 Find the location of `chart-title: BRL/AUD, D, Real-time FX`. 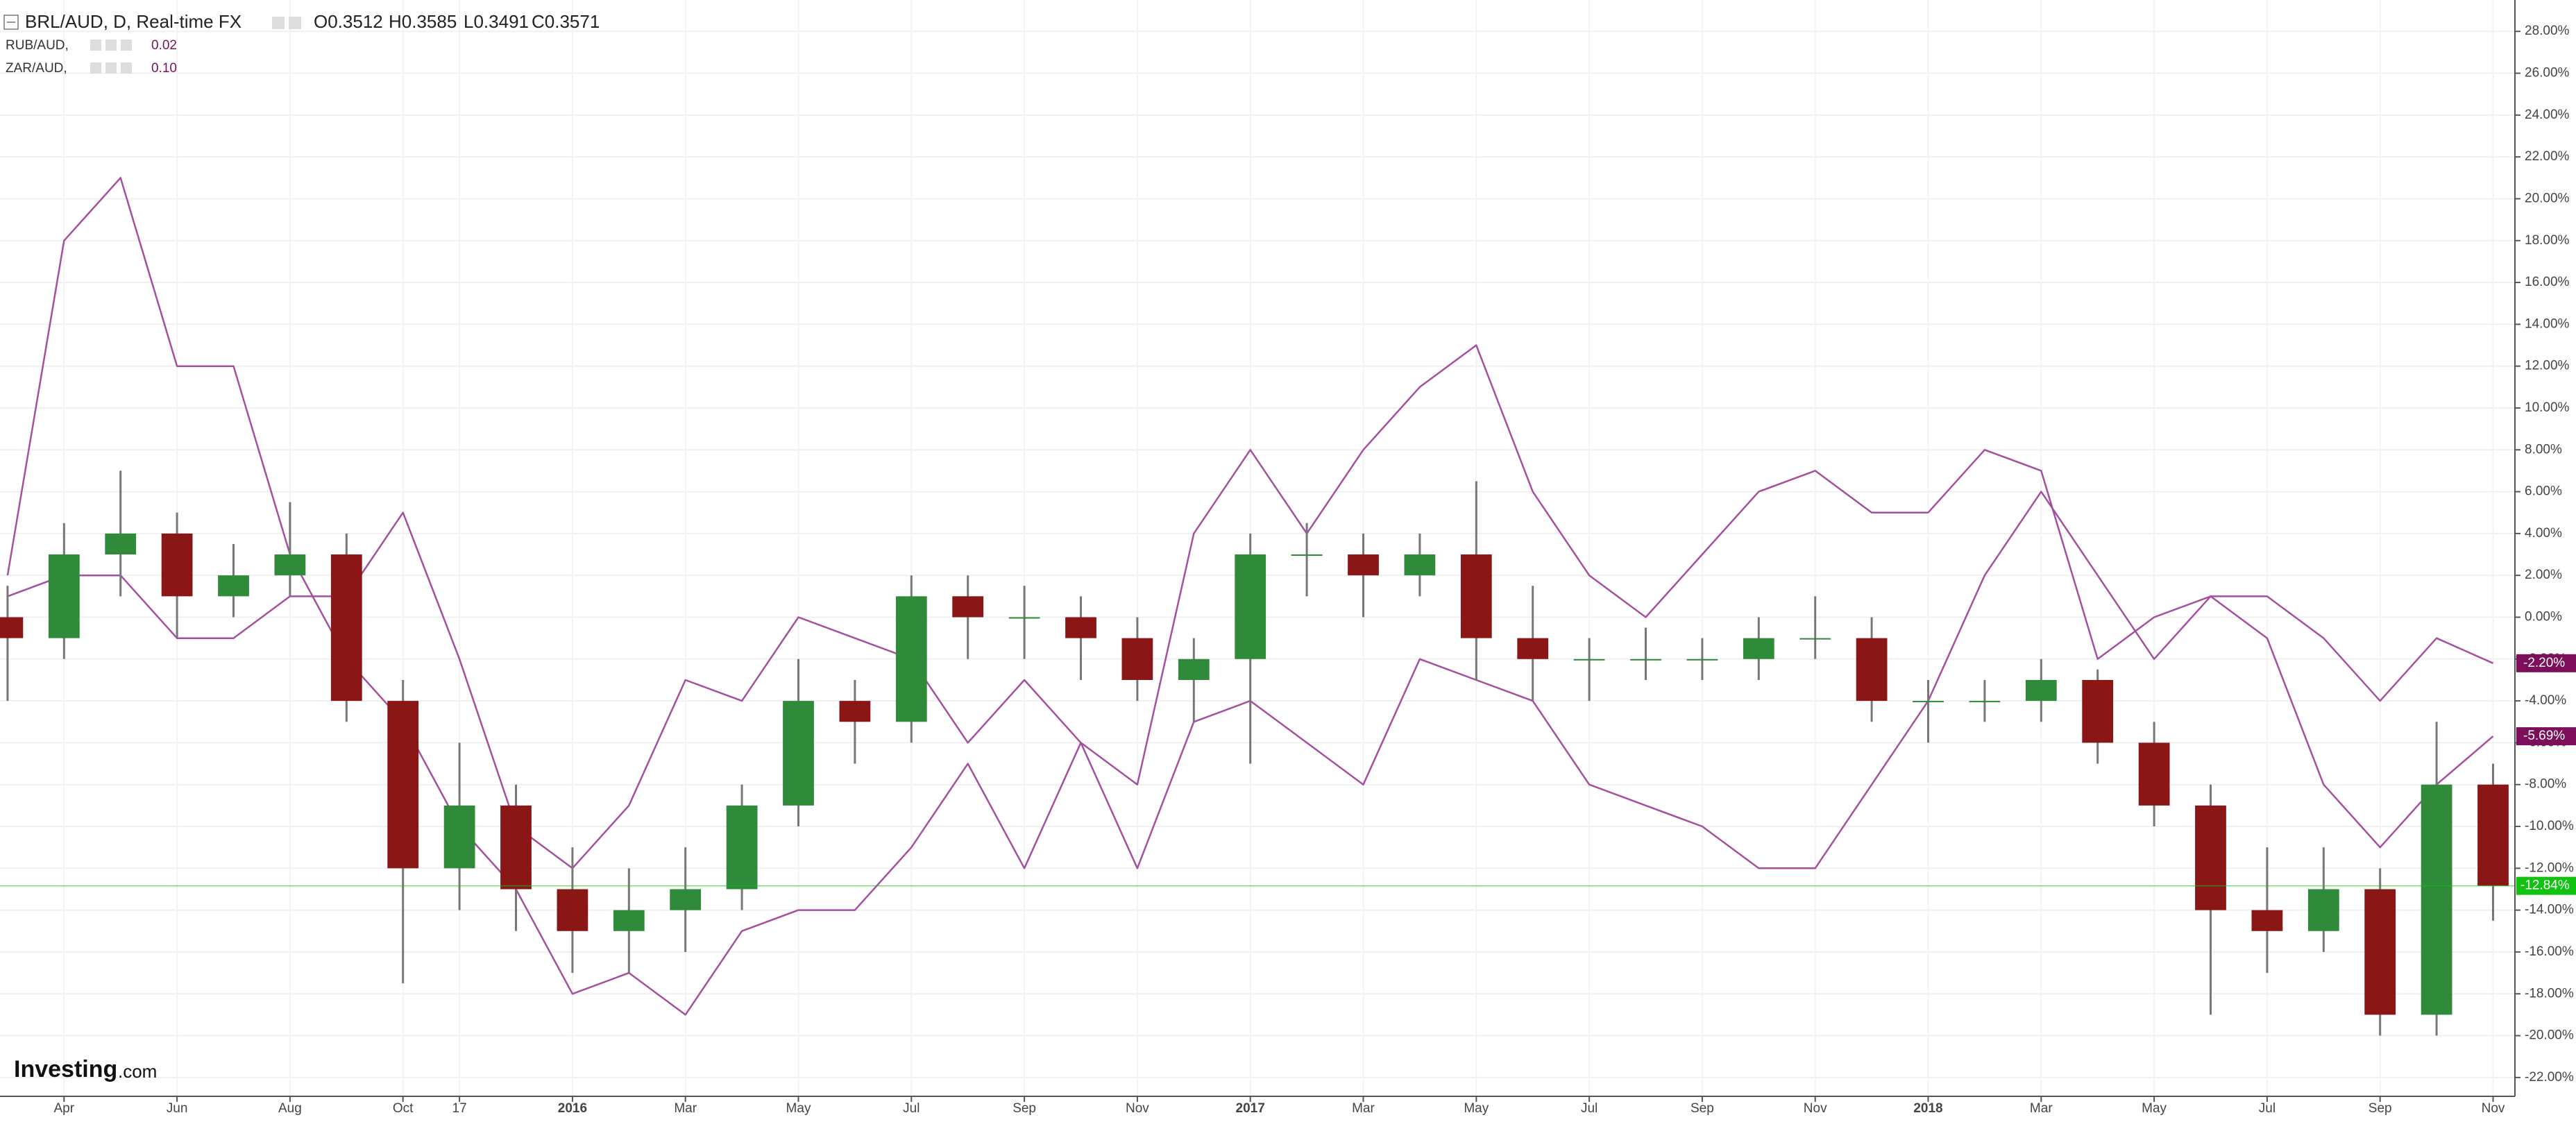

chart-title: BRL/AUD, D, Real-time FX is located at coordinates (134, 21).